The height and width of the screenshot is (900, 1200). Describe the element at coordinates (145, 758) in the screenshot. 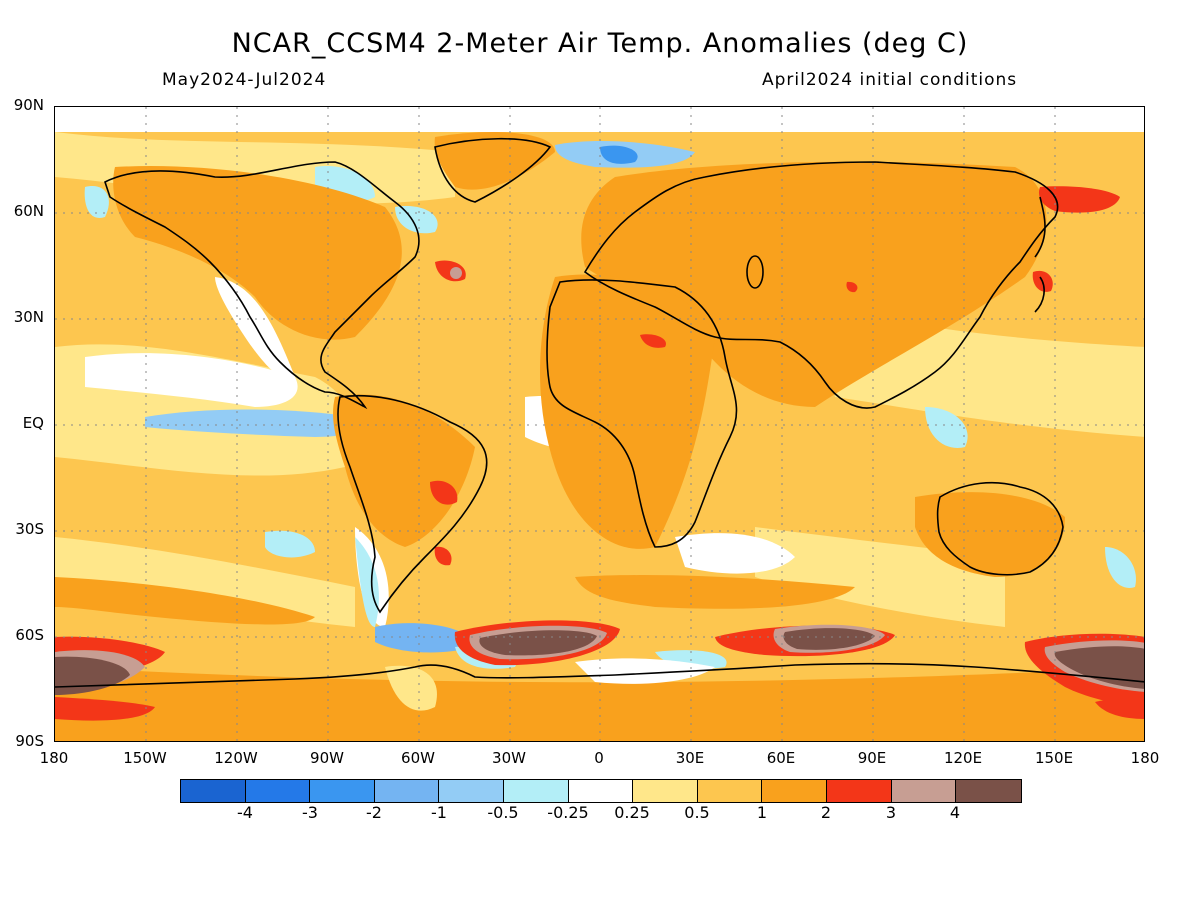

I see `lon-label-150w: 150W` at that location.